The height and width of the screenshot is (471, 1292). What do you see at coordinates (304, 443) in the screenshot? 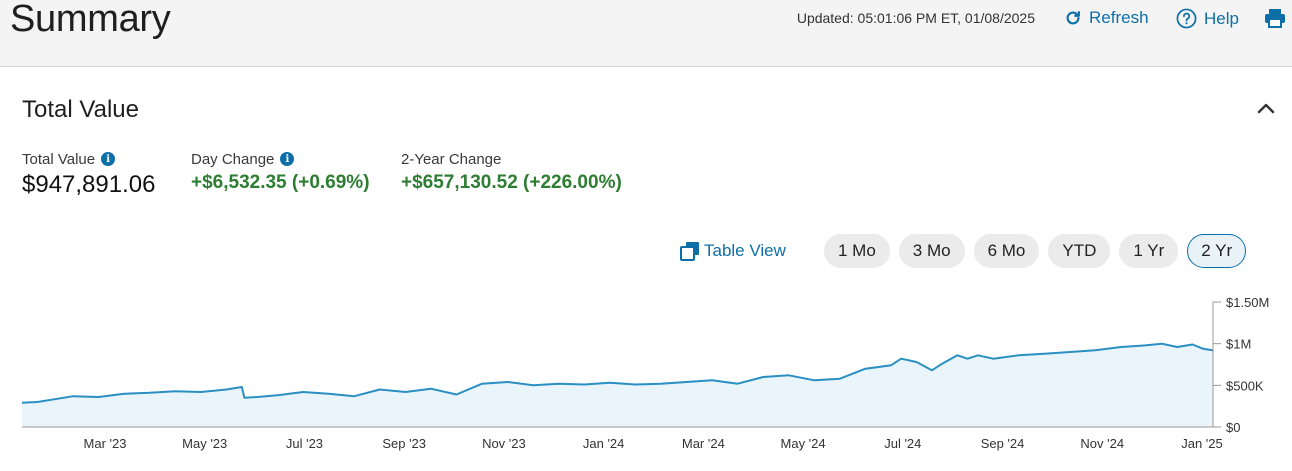
I see `x-tick-label: Jul '23` at bounding box center [304, 443].